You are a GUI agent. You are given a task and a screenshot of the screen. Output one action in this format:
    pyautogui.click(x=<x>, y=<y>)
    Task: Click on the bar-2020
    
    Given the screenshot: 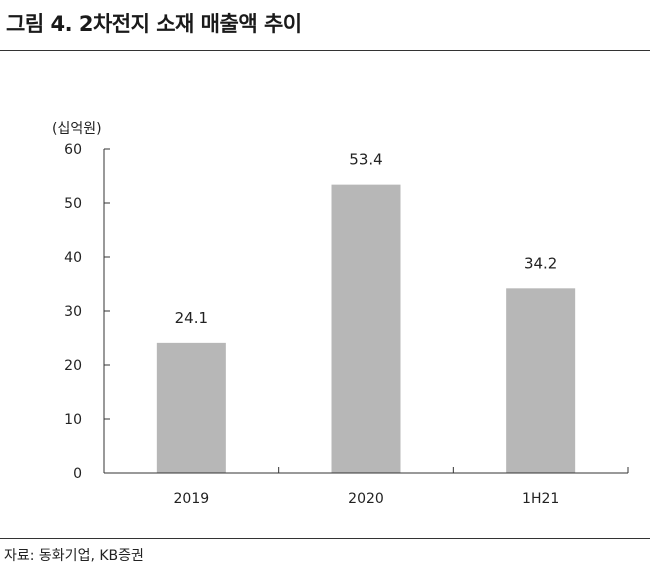 What is the action you would take?
    pyautogui.click(x=366, y=328)
    